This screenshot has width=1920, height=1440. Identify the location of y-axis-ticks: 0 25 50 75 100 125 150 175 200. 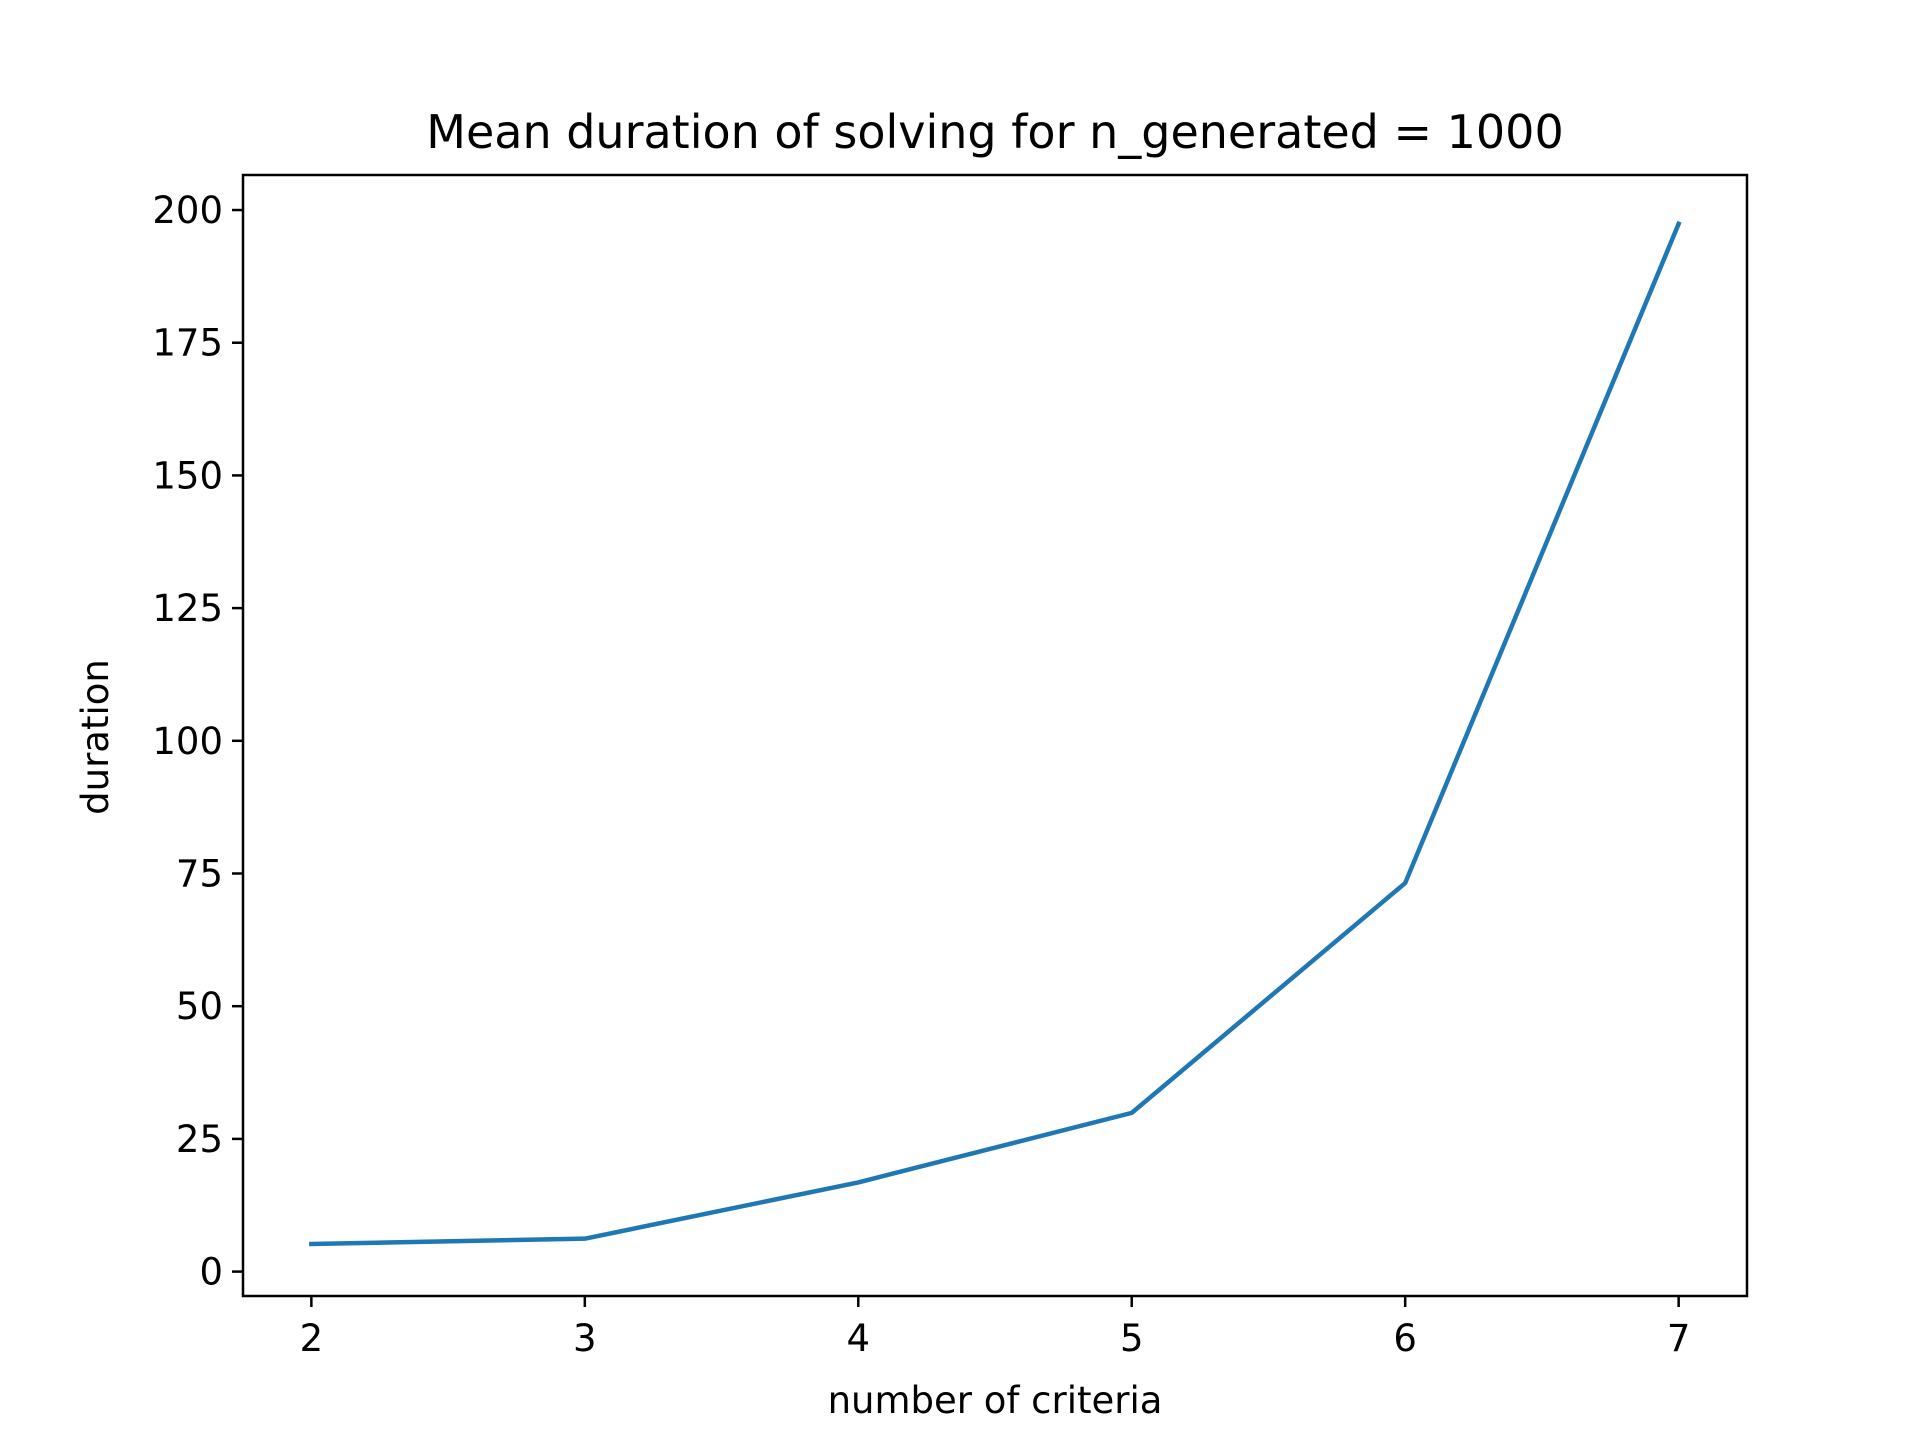
(197, 741).